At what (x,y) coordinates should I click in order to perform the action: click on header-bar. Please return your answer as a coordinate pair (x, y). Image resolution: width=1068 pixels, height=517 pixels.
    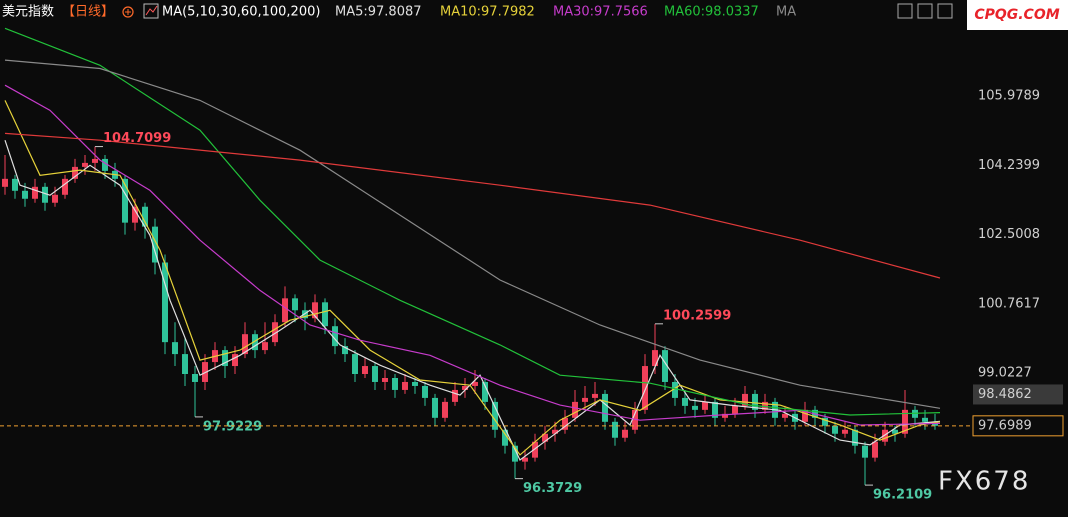
    Looking at the image, I should click on (450, 11).